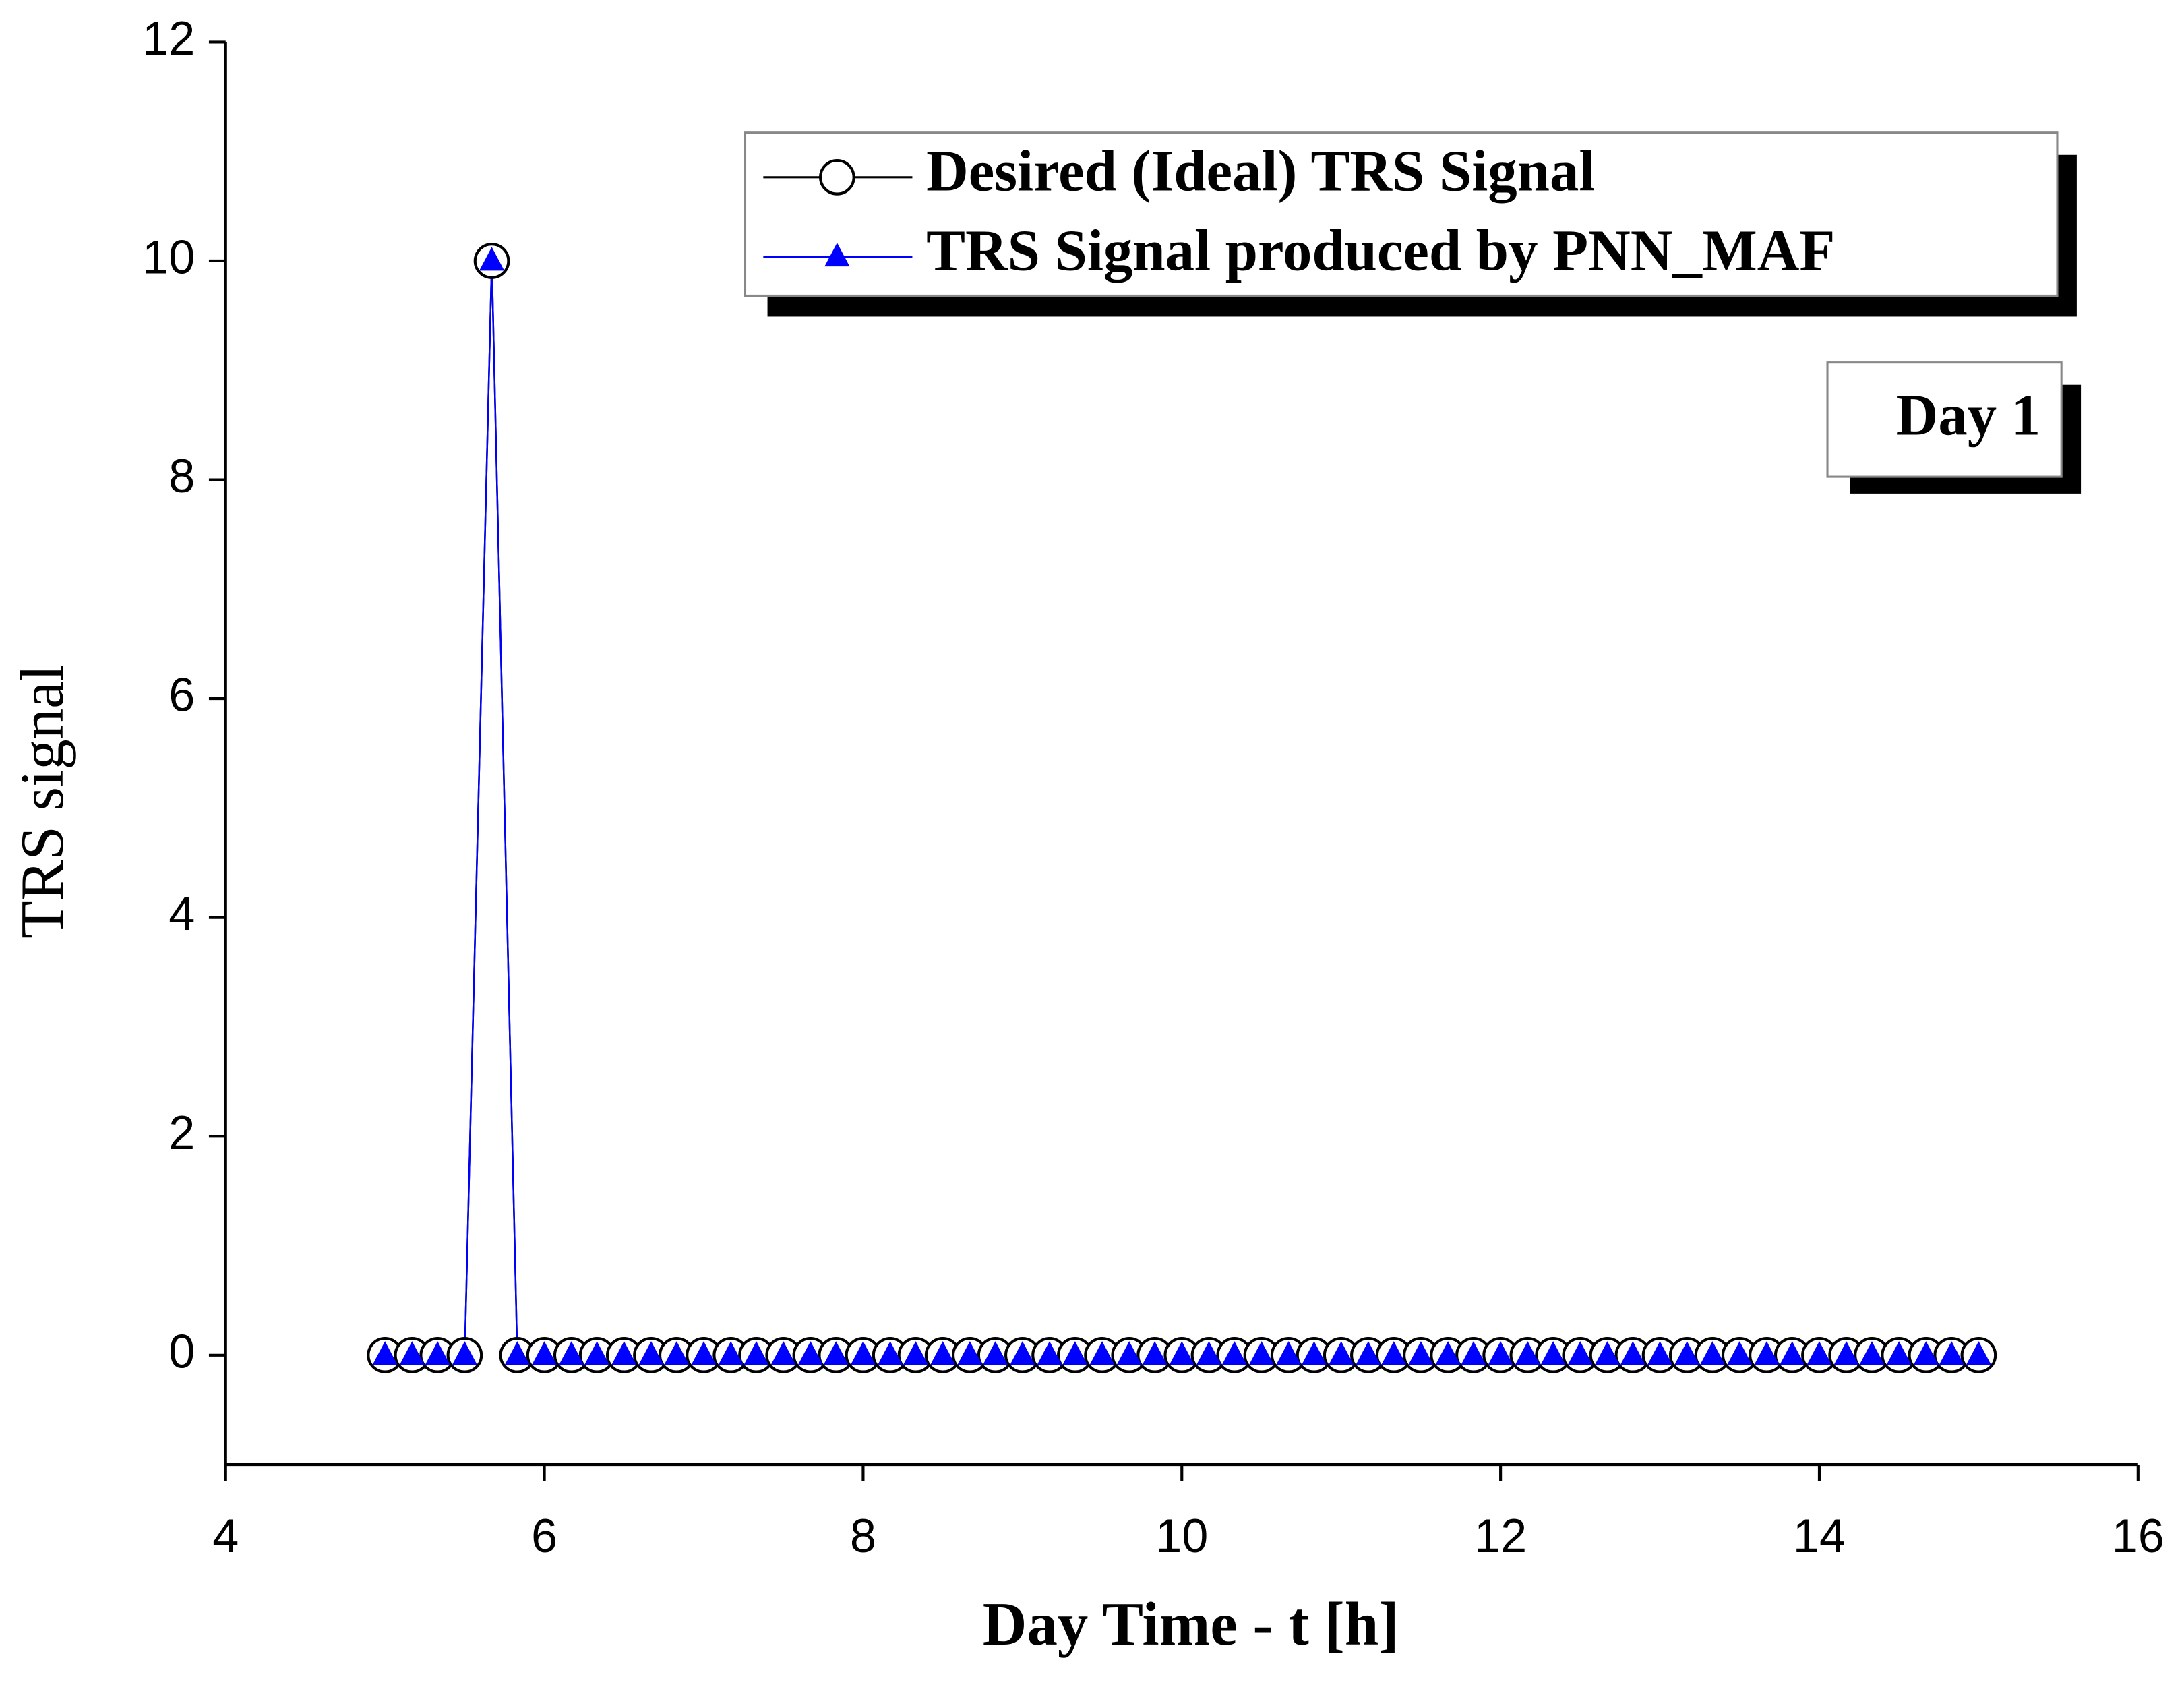 The image size is (2184, 1685). Describe the element at coordinates (1191, 1624) in the screenshot. I see `x-axis-label: Day Time - t [h]` at that location.